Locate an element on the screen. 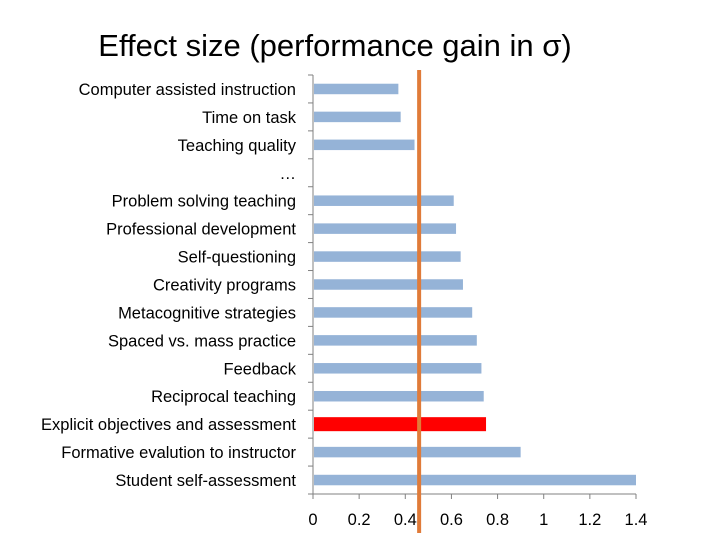 This screenshot has height=540, width=720. x-tick-label: 0.8 is located at coordinates (497, 520).